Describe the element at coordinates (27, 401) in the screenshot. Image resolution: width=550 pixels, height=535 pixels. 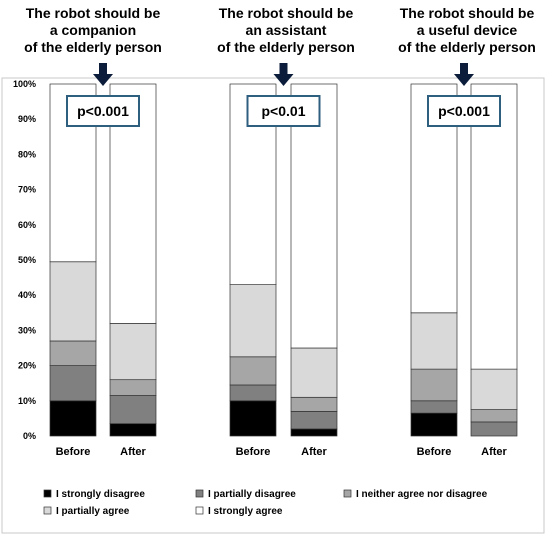
I see `y-tick-label: 10%` at that location.